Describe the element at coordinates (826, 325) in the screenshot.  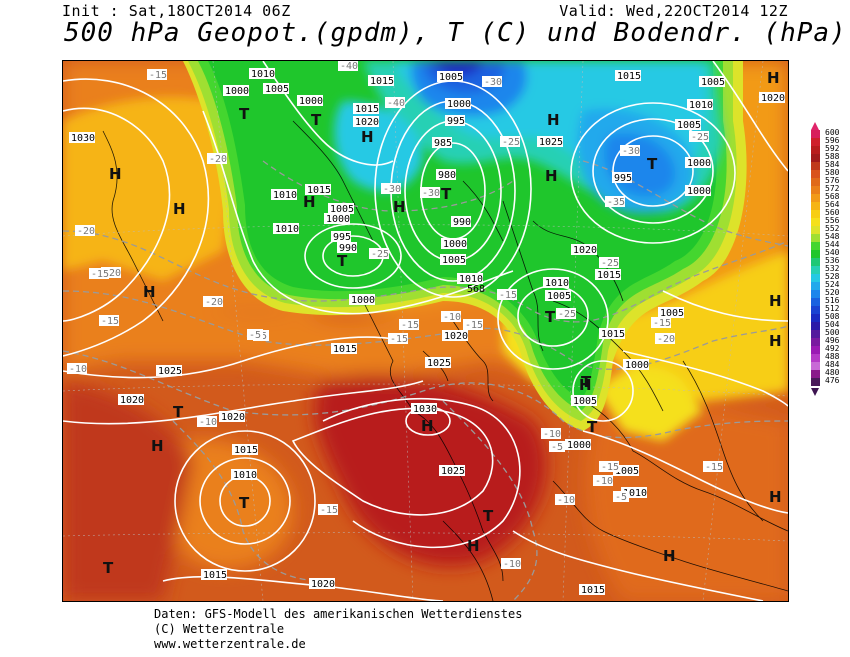
I see `legend-item: 504` at that location.